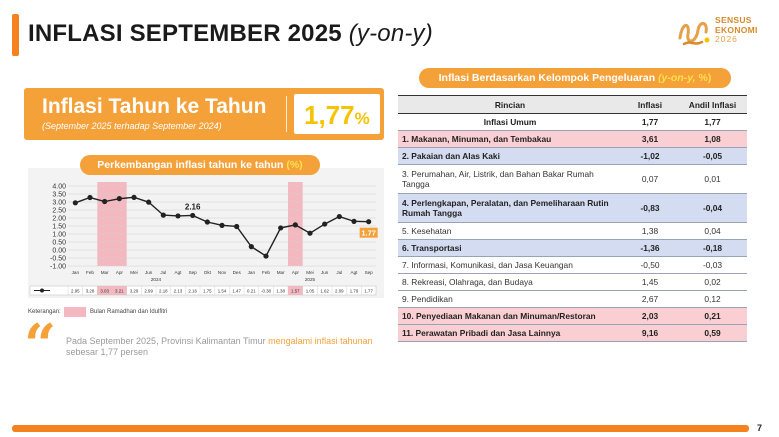 The height and width of the screenshot is (437, 779). What do you see at coordinates (192, 290) in the screenshot?
I see `data-label-value: 2.16` at bounding box center [192, 290].